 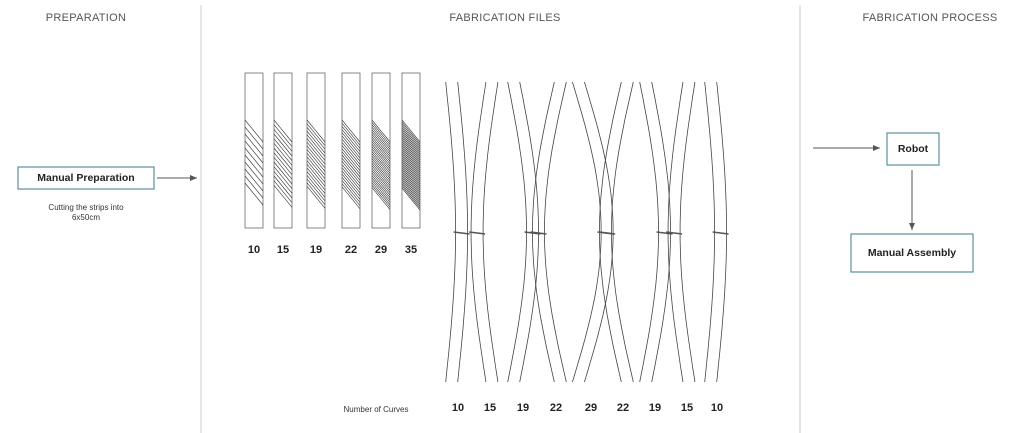 What do you see at coordinates (929, 18) in the screenshot?
I see `section-title: FABRICATION PROCESS` at bounding box center [929, 18].